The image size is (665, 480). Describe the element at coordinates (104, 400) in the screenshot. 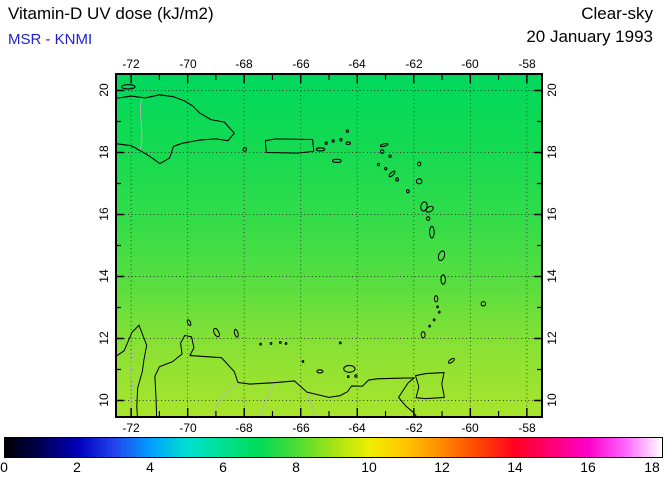

I see `lat-tick-left: 10` at that location.